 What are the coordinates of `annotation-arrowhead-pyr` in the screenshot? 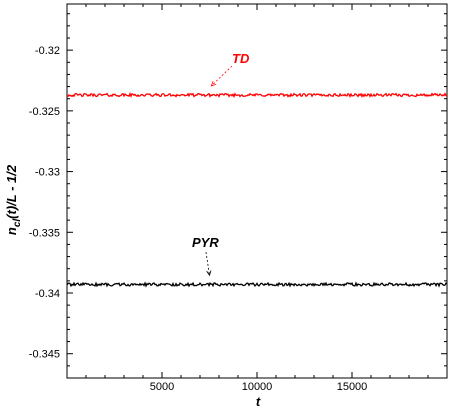 It's located at (209, 273).